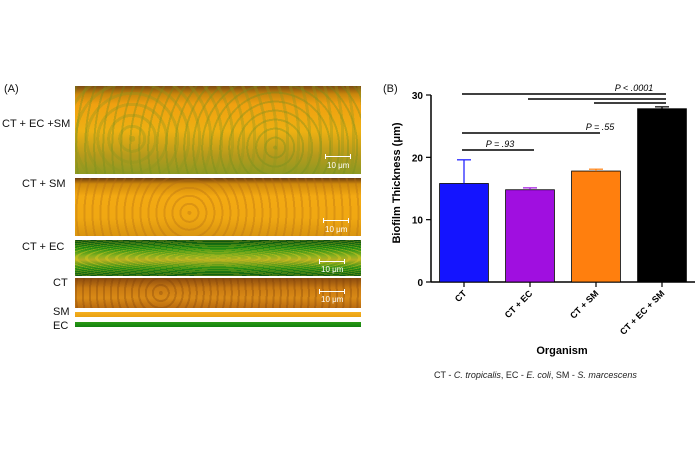  What do you see at coordinates (218, 293) in the screenshot?
I see `micrograph-ct: 10 μm` at bounding box center [218, 293].